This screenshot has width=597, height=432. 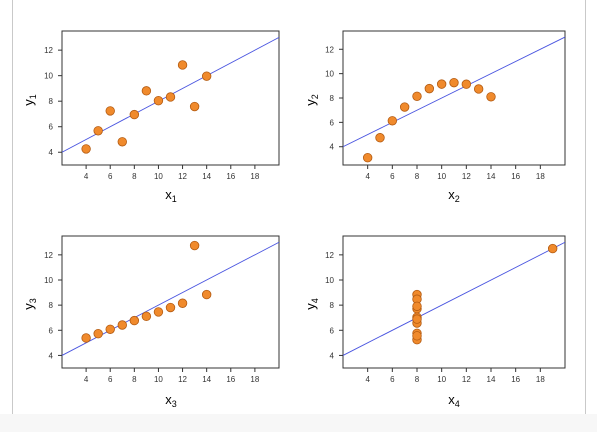 I want to click on y-axis-label: y3, so click(x=29, y=304).